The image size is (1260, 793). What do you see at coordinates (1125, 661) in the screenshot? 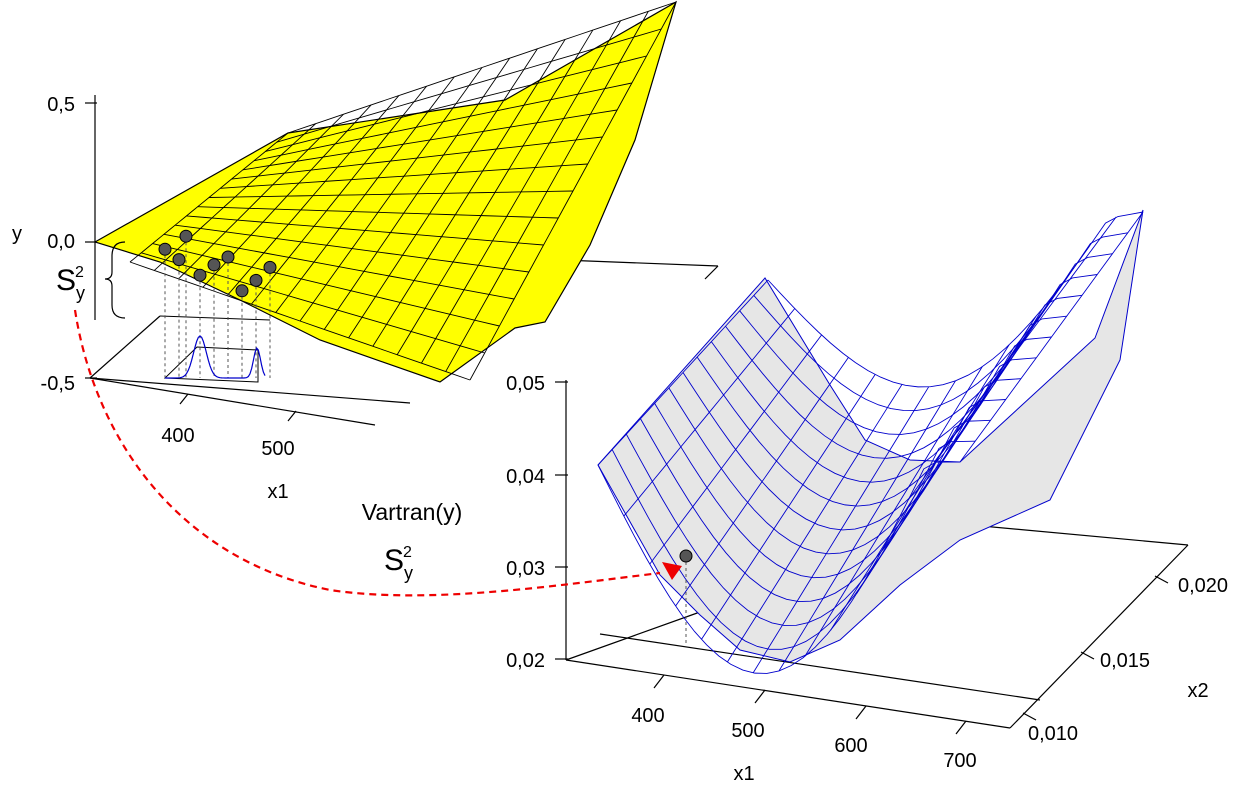
I see `right-x2-tick-label: 0,015` at bounding box center [1125, 661].